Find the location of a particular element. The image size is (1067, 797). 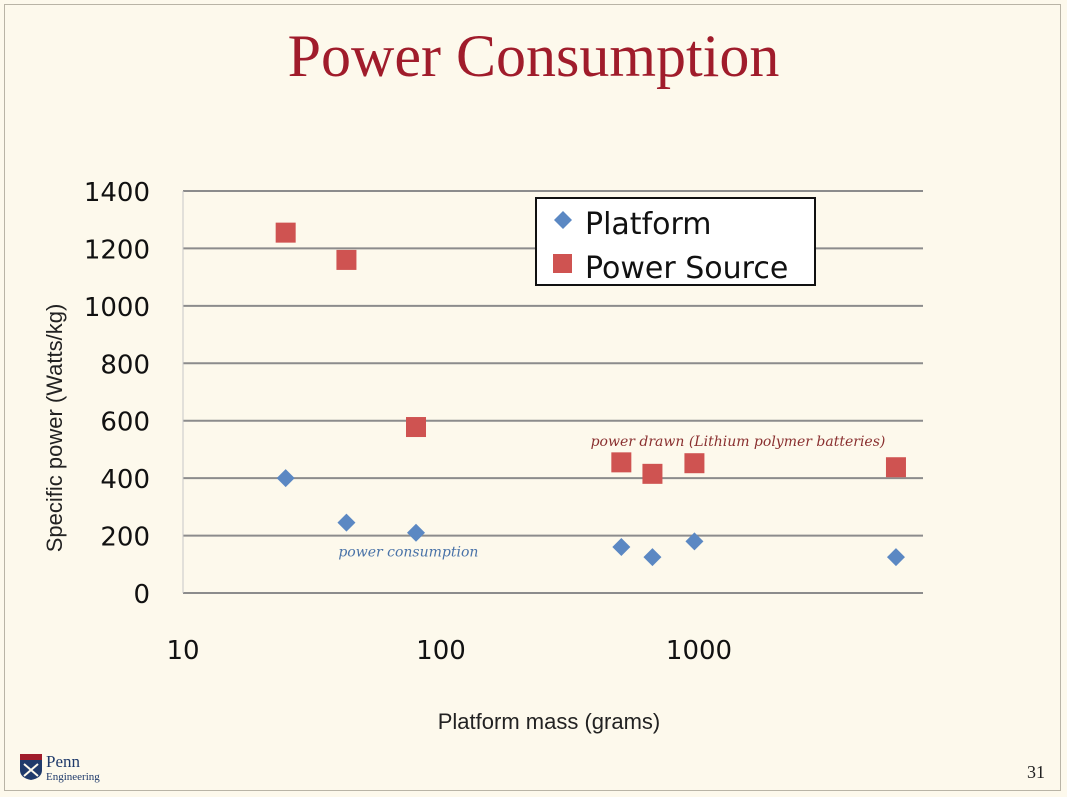

penn-engineering-logo: Penn Engineering is located at coordinates (65, 770).